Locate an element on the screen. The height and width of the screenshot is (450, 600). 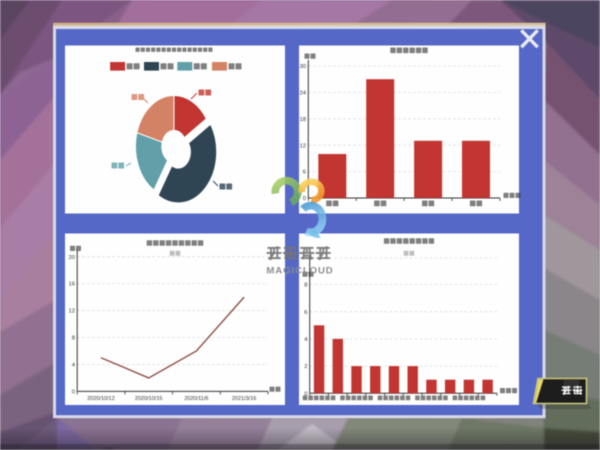
svg-text: 16 is located at coordinates (72, 285).